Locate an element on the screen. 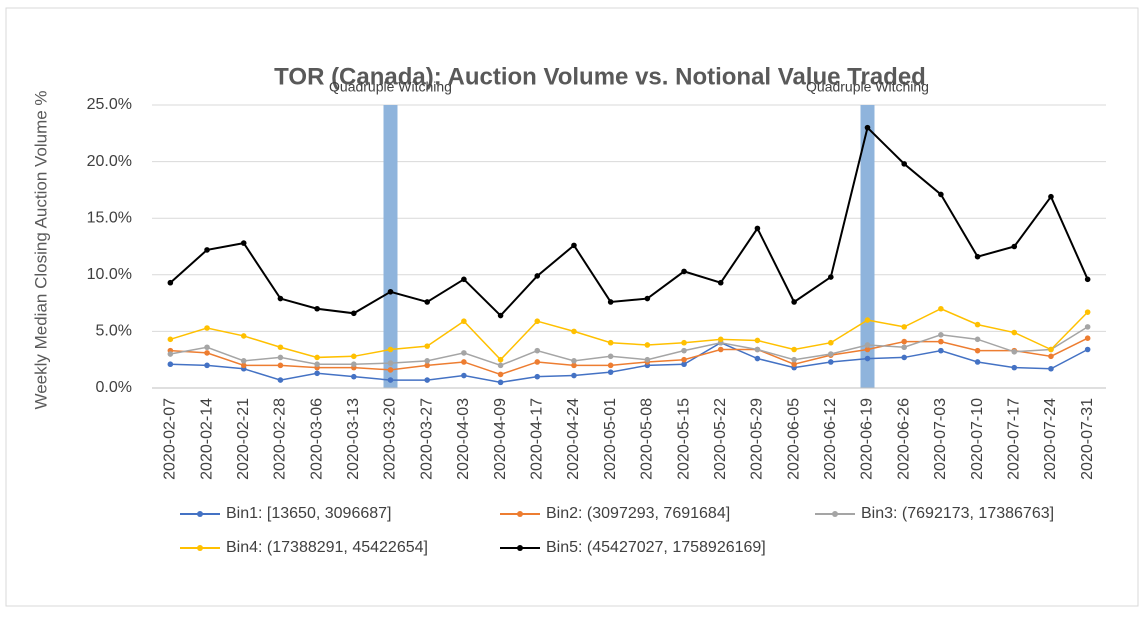 The width and height of the screenshot is (1145, 619). x-tick-label: 2020-02-07 is located at coordinates (170, 439).